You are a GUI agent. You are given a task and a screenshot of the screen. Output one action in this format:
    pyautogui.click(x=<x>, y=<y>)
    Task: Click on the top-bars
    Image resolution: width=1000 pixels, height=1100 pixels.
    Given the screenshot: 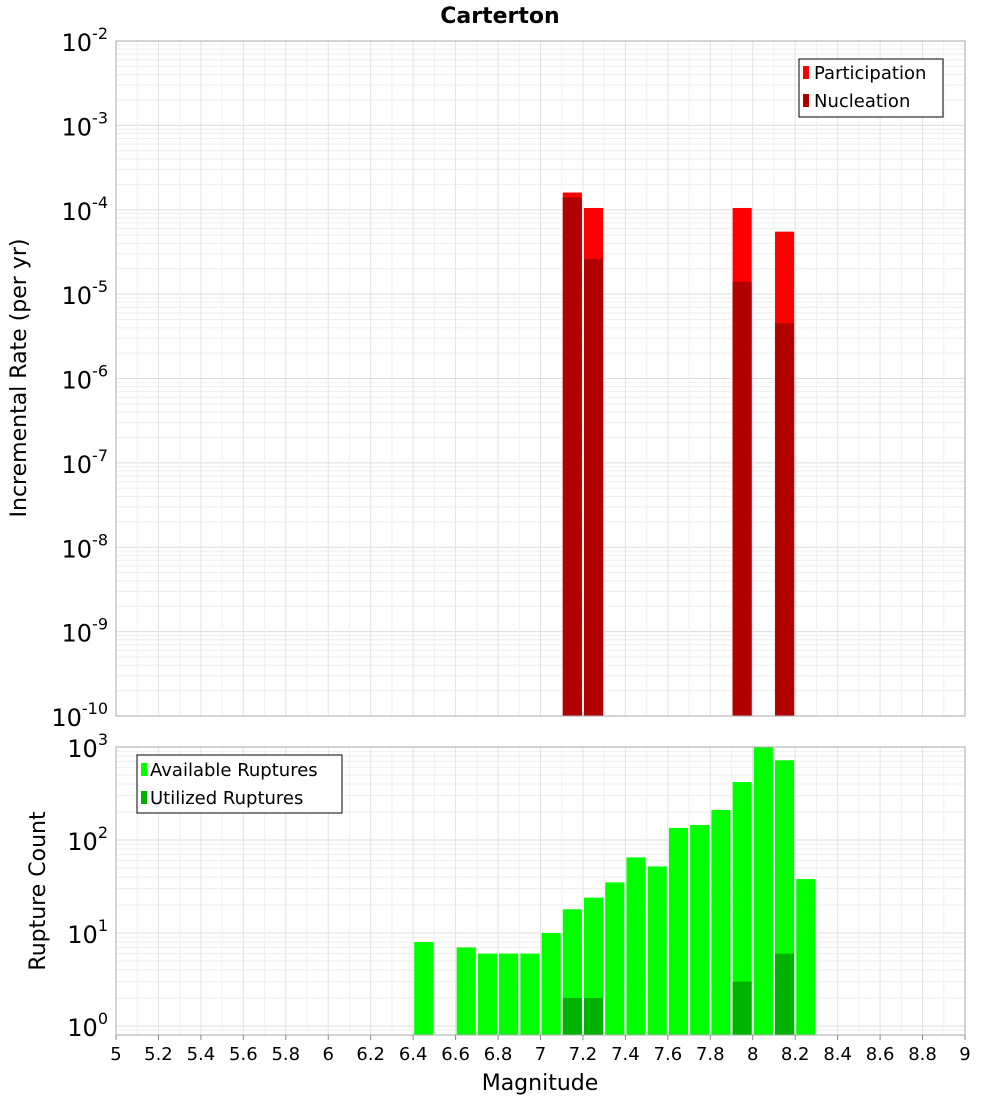 What is the action you would take?
    pyautogui.click(x=678, y=454)
    